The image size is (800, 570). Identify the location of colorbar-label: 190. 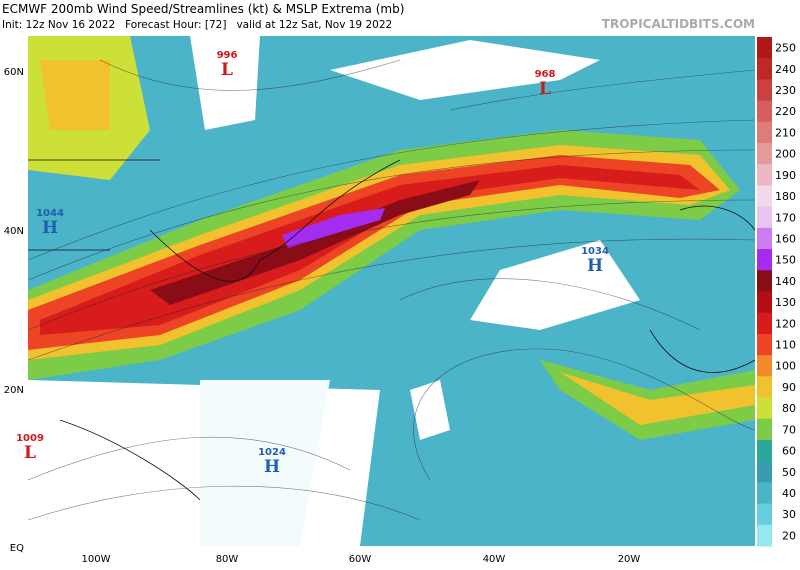
(785, 175).